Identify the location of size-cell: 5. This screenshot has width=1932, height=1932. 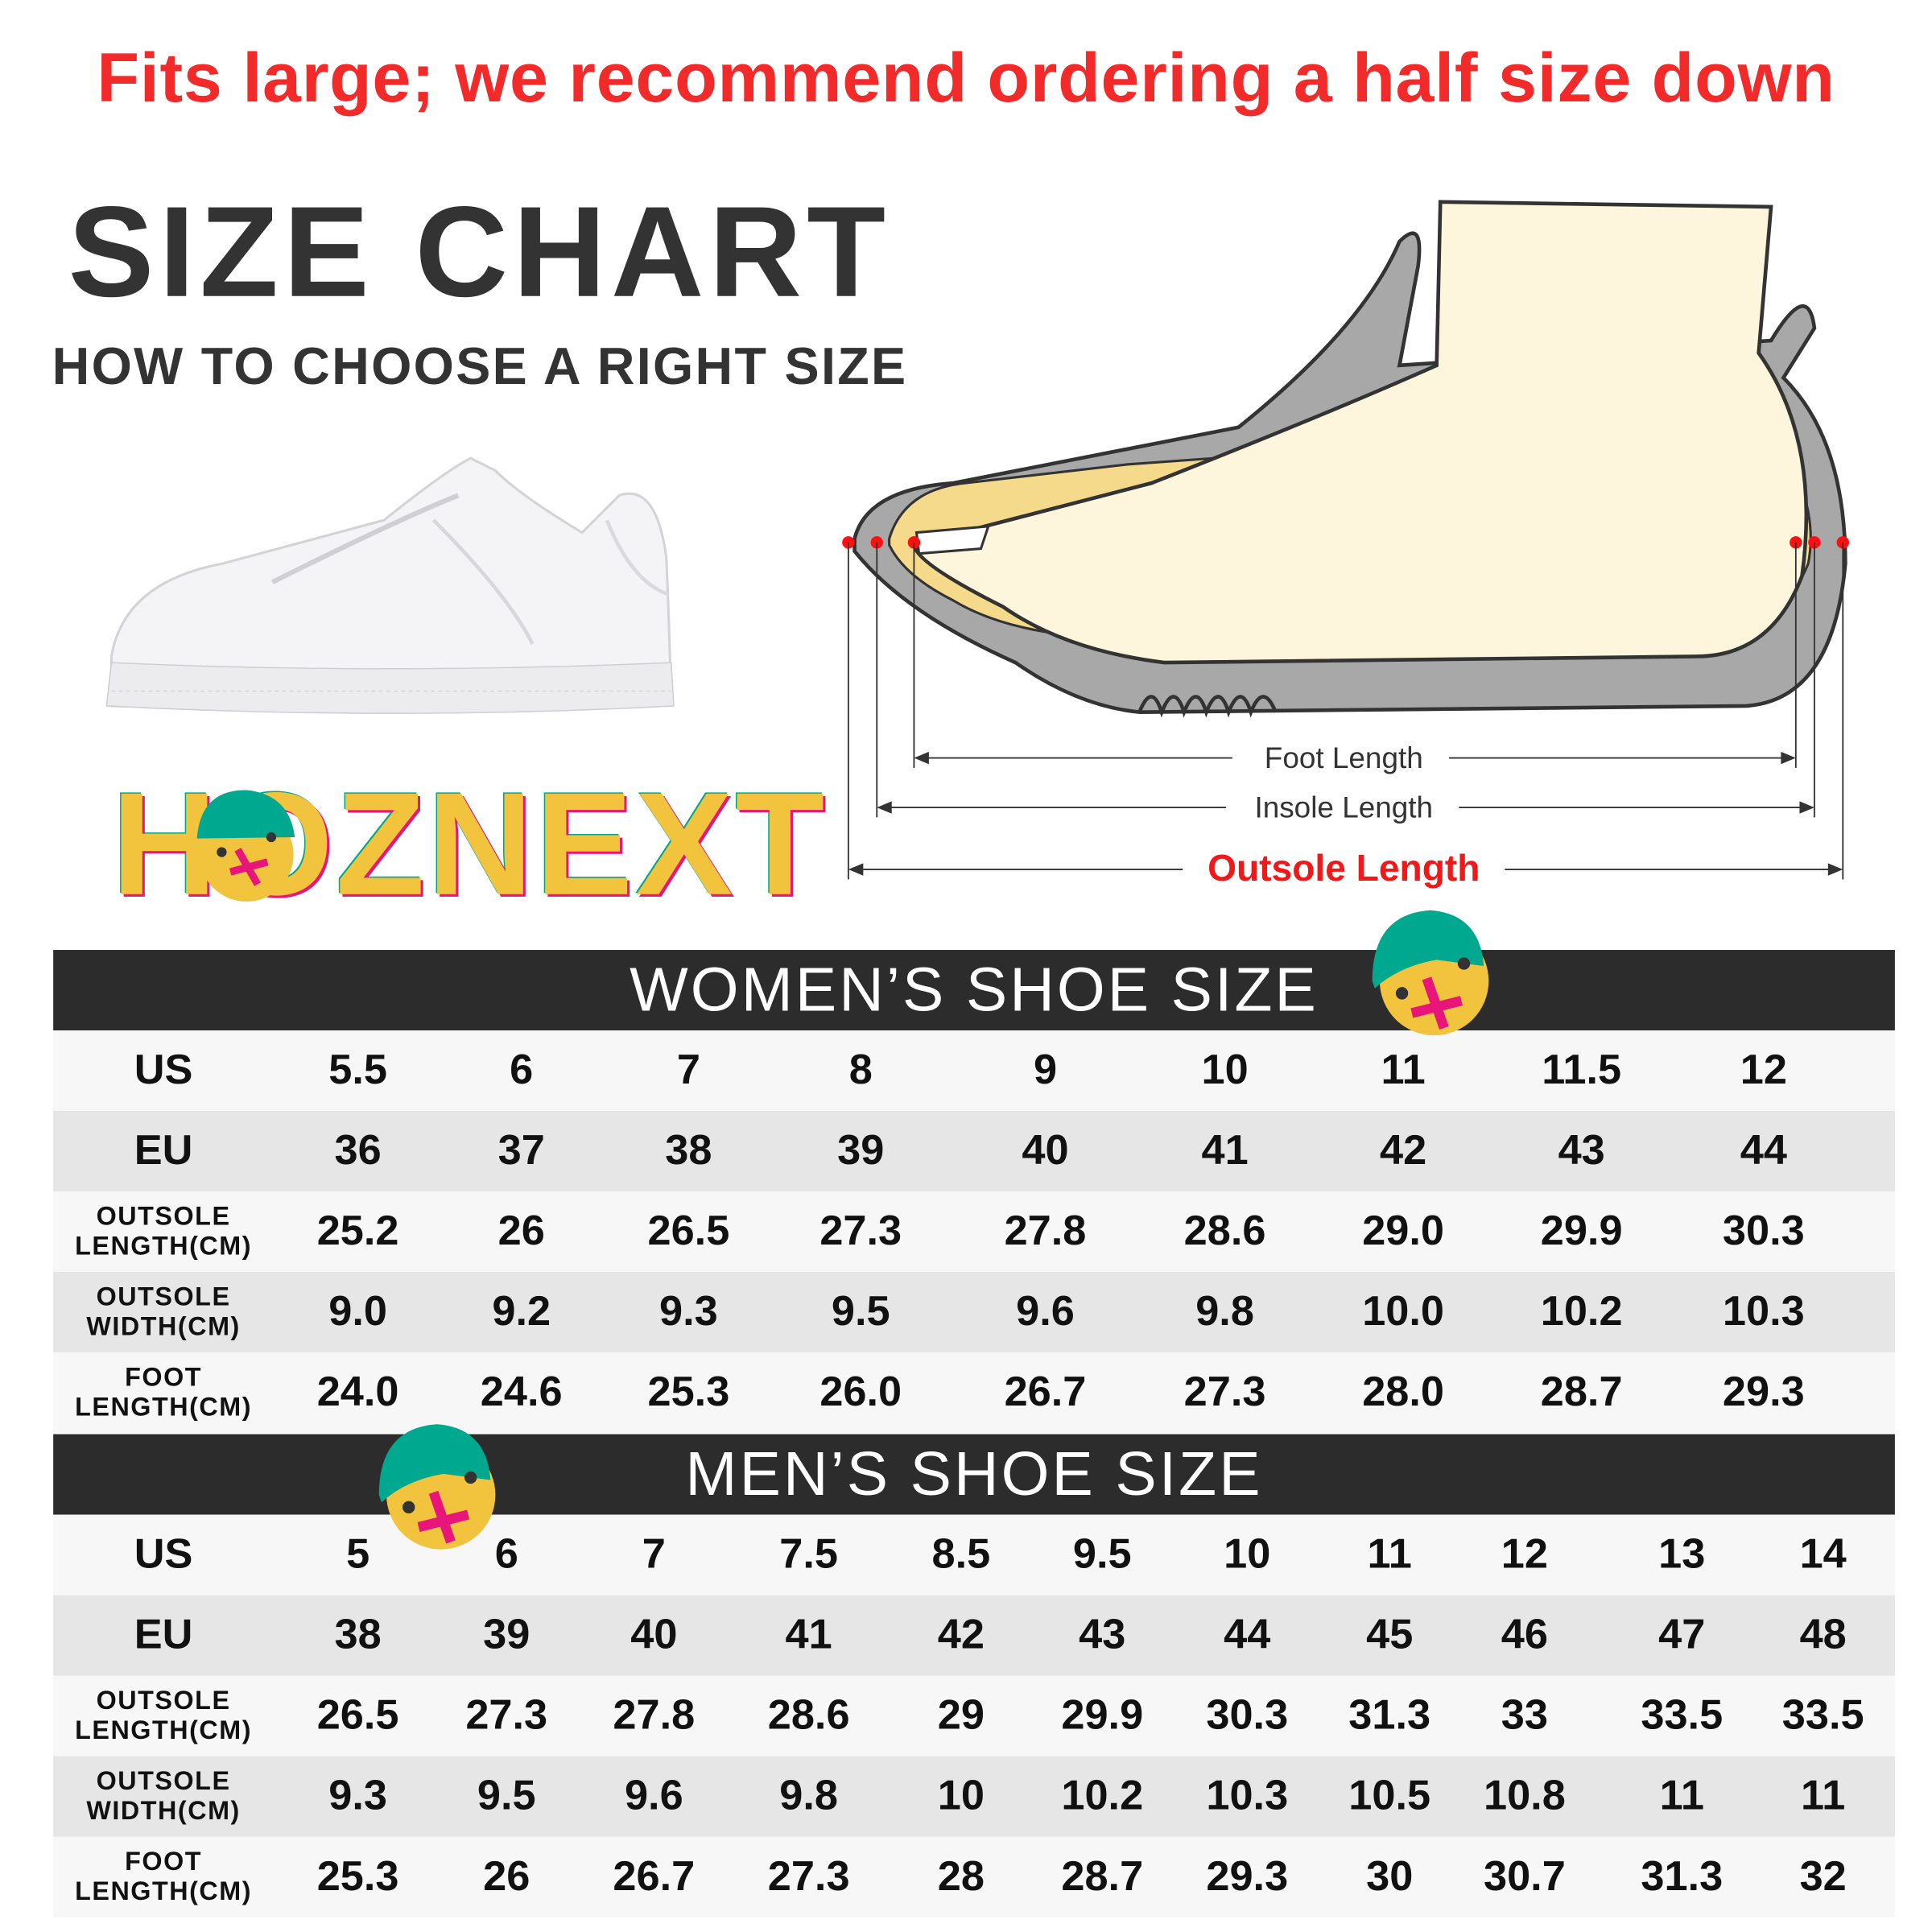
(358, 1554).